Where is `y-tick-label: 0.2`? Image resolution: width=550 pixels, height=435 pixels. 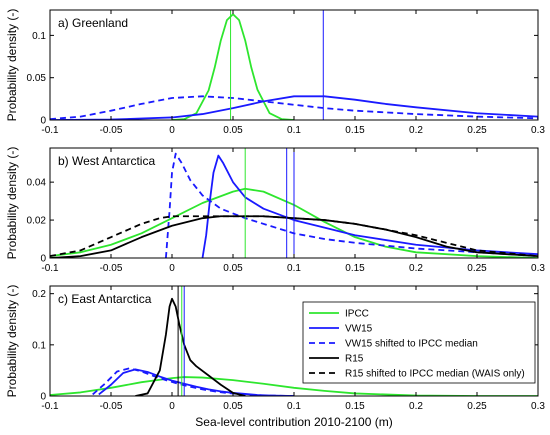
y-tick-label: 0.2 is located at coordinates (39, 294).